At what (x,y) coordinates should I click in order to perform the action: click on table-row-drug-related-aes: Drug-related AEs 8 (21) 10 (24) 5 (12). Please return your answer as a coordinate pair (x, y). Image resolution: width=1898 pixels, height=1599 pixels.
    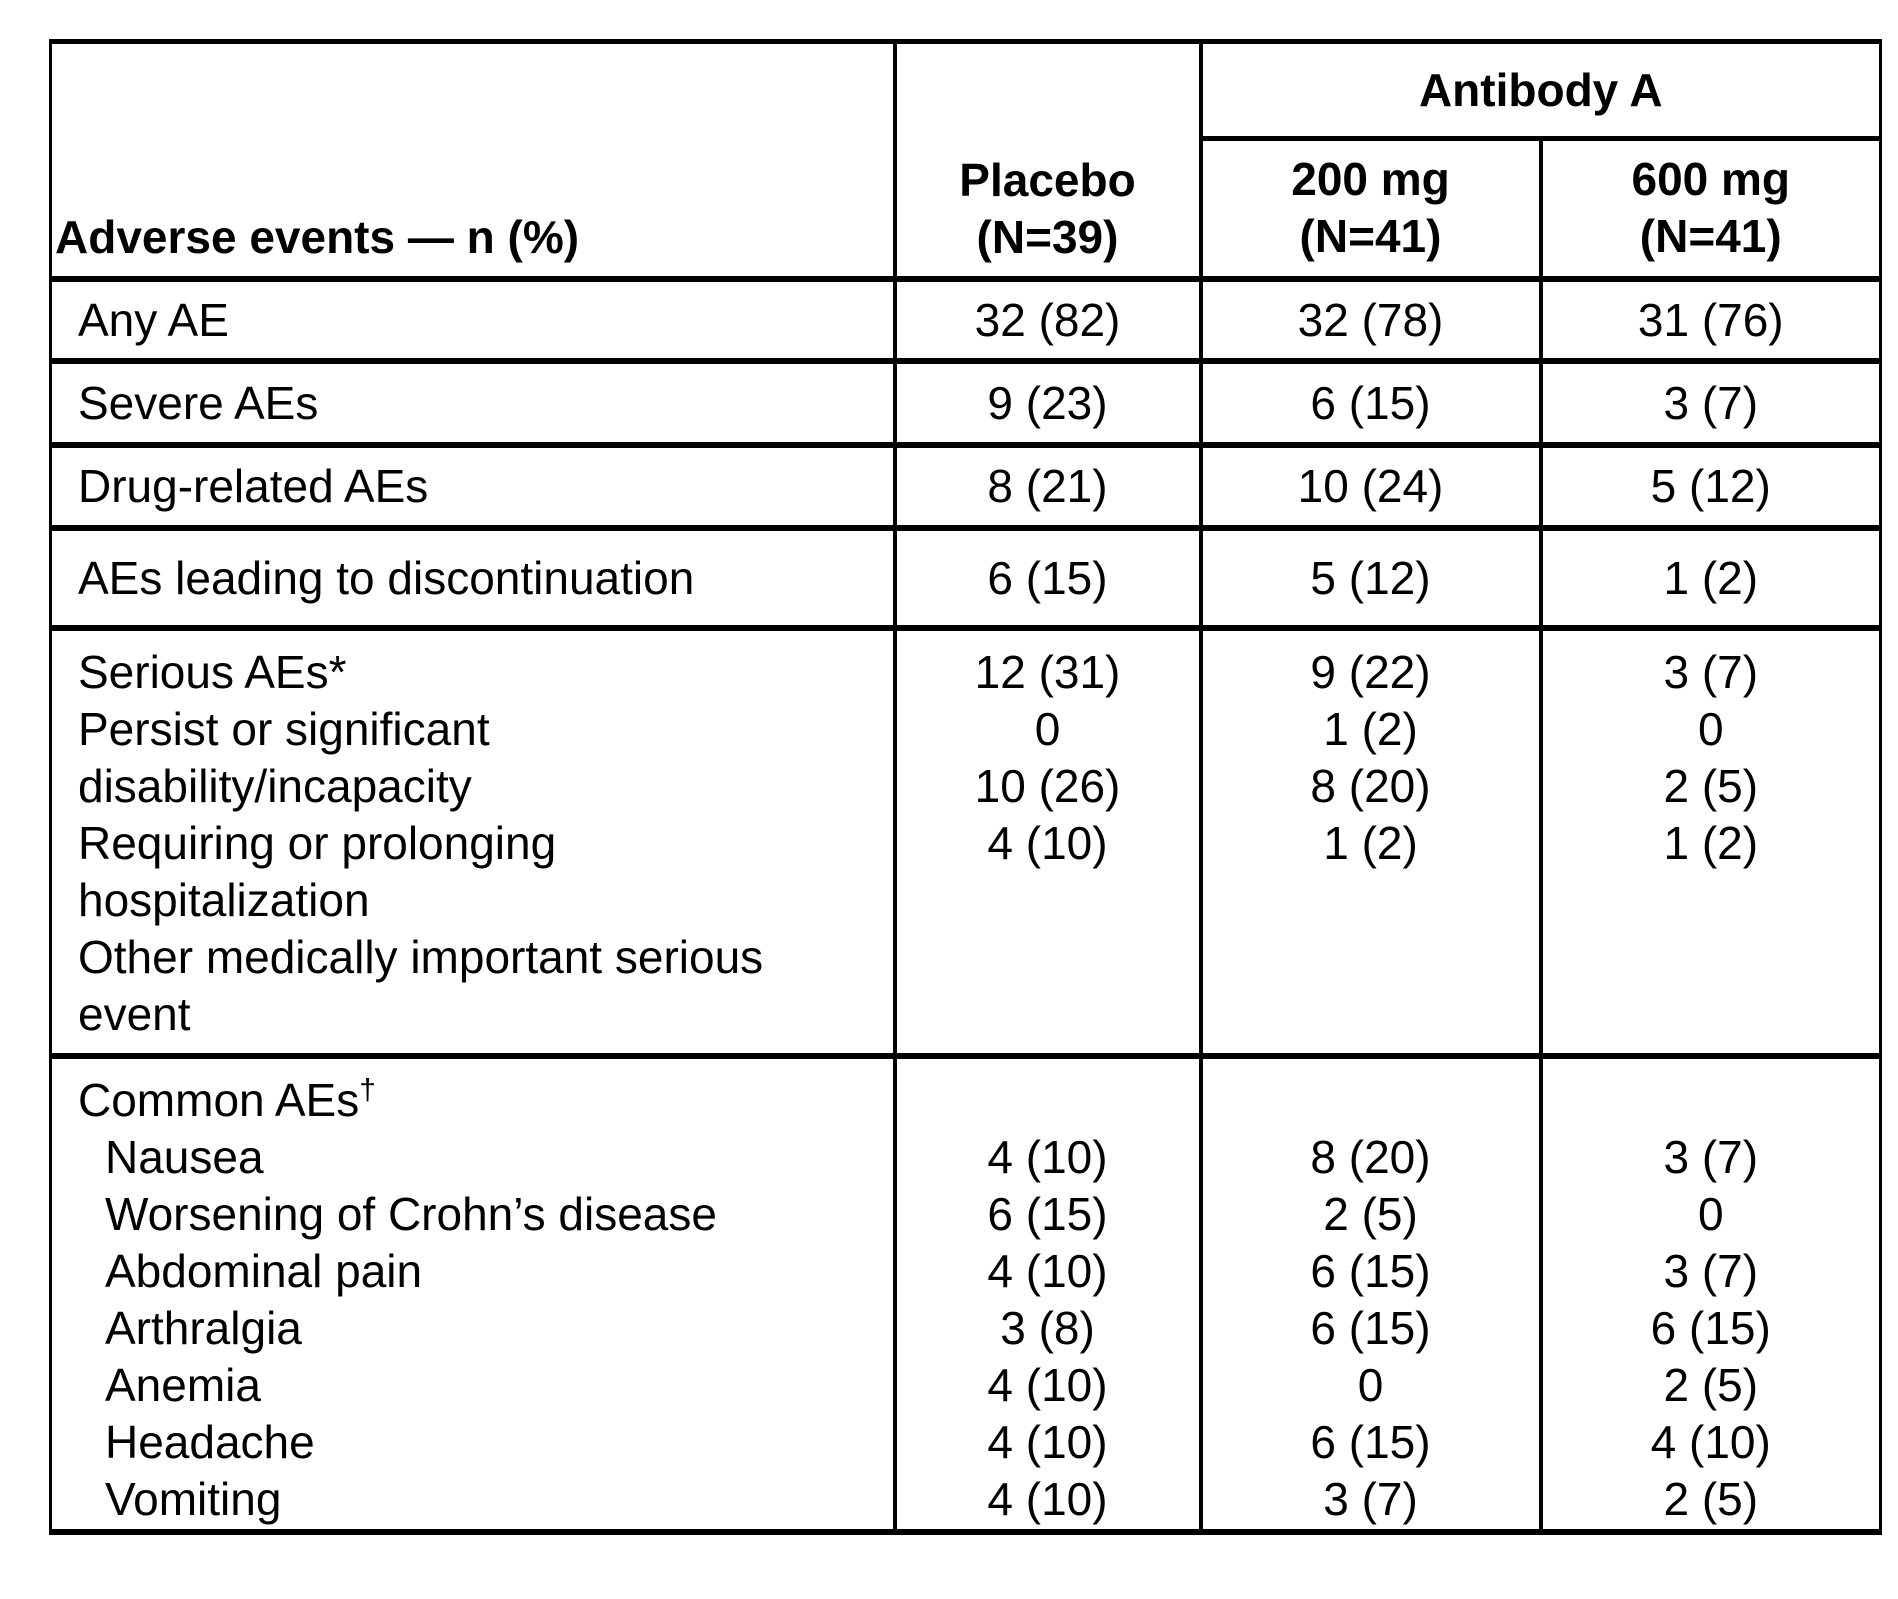
    Looking at the image, I should click on (965, 484).